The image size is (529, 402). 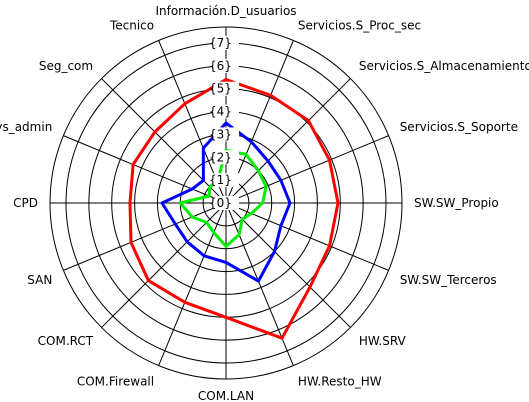 What do you see at coordinates (220, 203) in the screenshot?
I see `tick-label: {0}` at bounding box center [220, 203].